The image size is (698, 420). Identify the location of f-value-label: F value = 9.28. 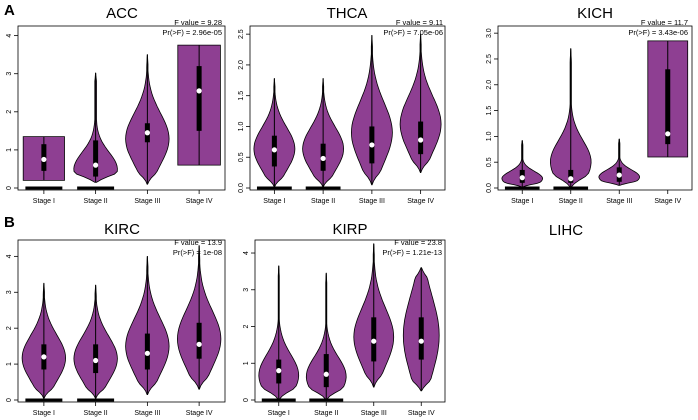
(198, 22).